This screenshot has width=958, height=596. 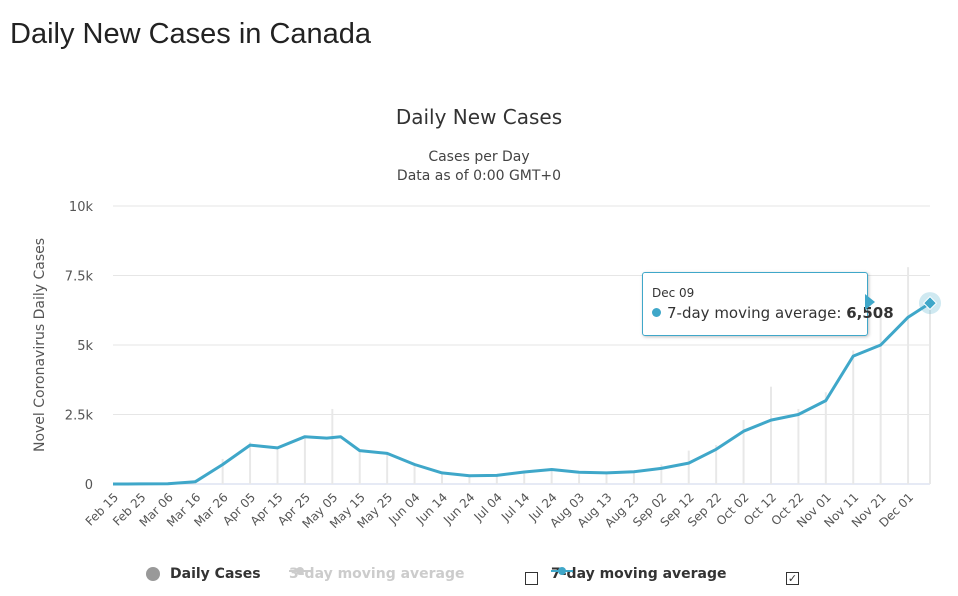 I want to click on legend-label: 7-day moving average, so click(x=639, y=574).